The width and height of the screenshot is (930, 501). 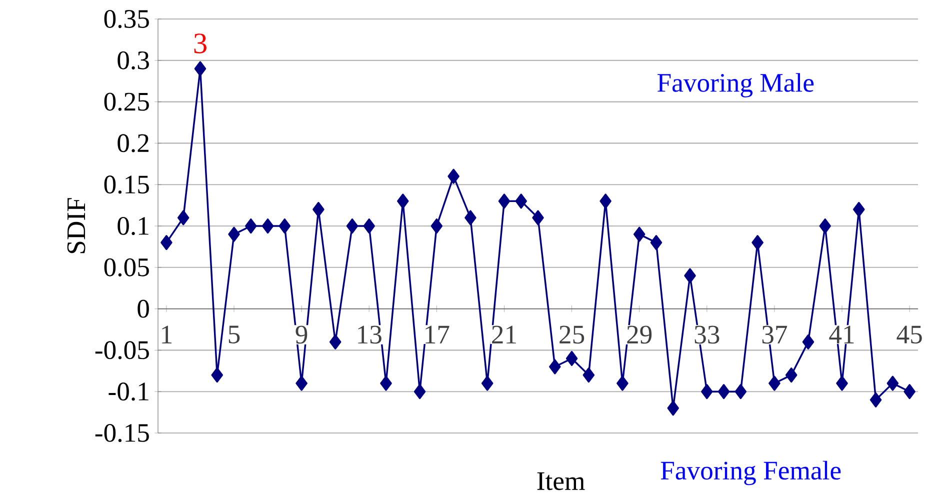 What do you see at coordinates (122, 350) in the screenshot?
I see `y-tick-label: -0.05` at bounding box center [122, 350].